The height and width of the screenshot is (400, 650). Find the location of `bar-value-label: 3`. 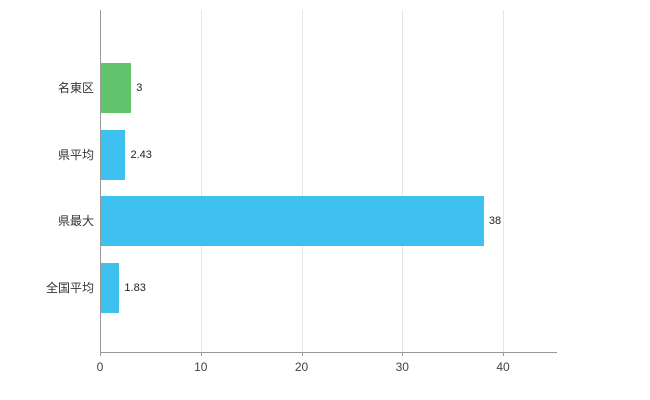

bar-value-label: 3 is located at coordinates (139, 88).